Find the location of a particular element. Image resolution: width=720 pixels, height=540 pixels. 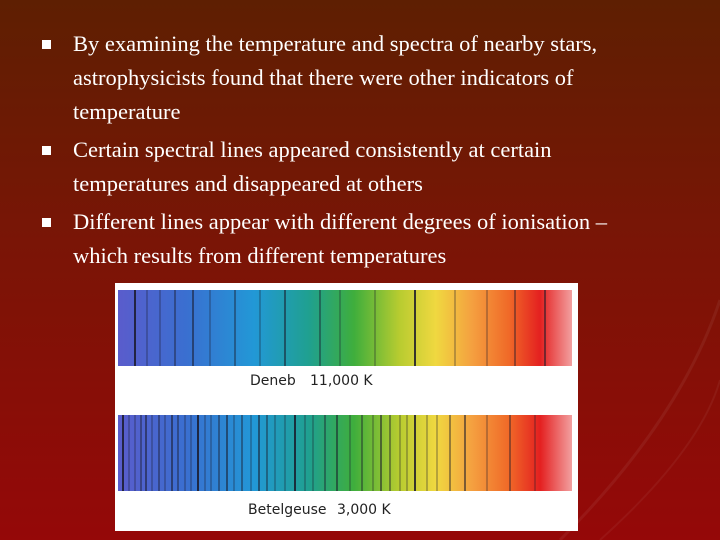

star-temperature: 11,000 K is located at coordinates (341, 381).